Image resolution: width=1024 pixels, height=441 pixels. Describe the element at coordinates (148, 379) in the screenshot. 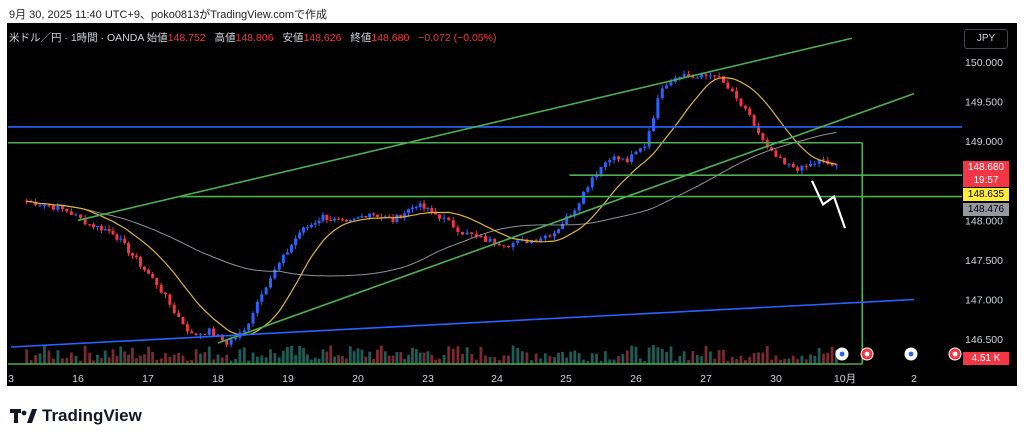

I see `x-tick-label: 17` at that location.